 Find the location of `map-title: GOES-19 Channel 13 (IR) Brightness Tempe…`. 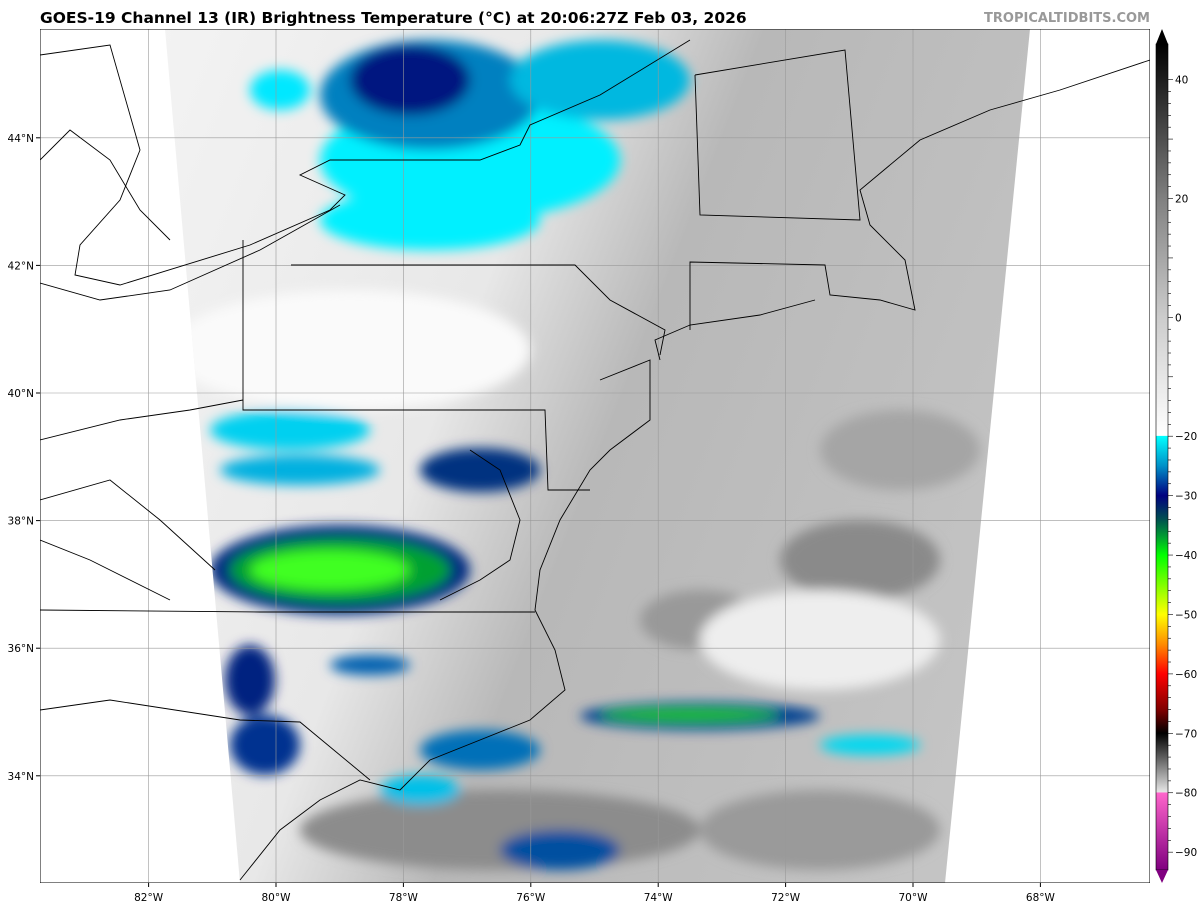

map-title: GOES-19 Channel 13 (IR) Brightness Tempe… is located at coordinates (393, 18).